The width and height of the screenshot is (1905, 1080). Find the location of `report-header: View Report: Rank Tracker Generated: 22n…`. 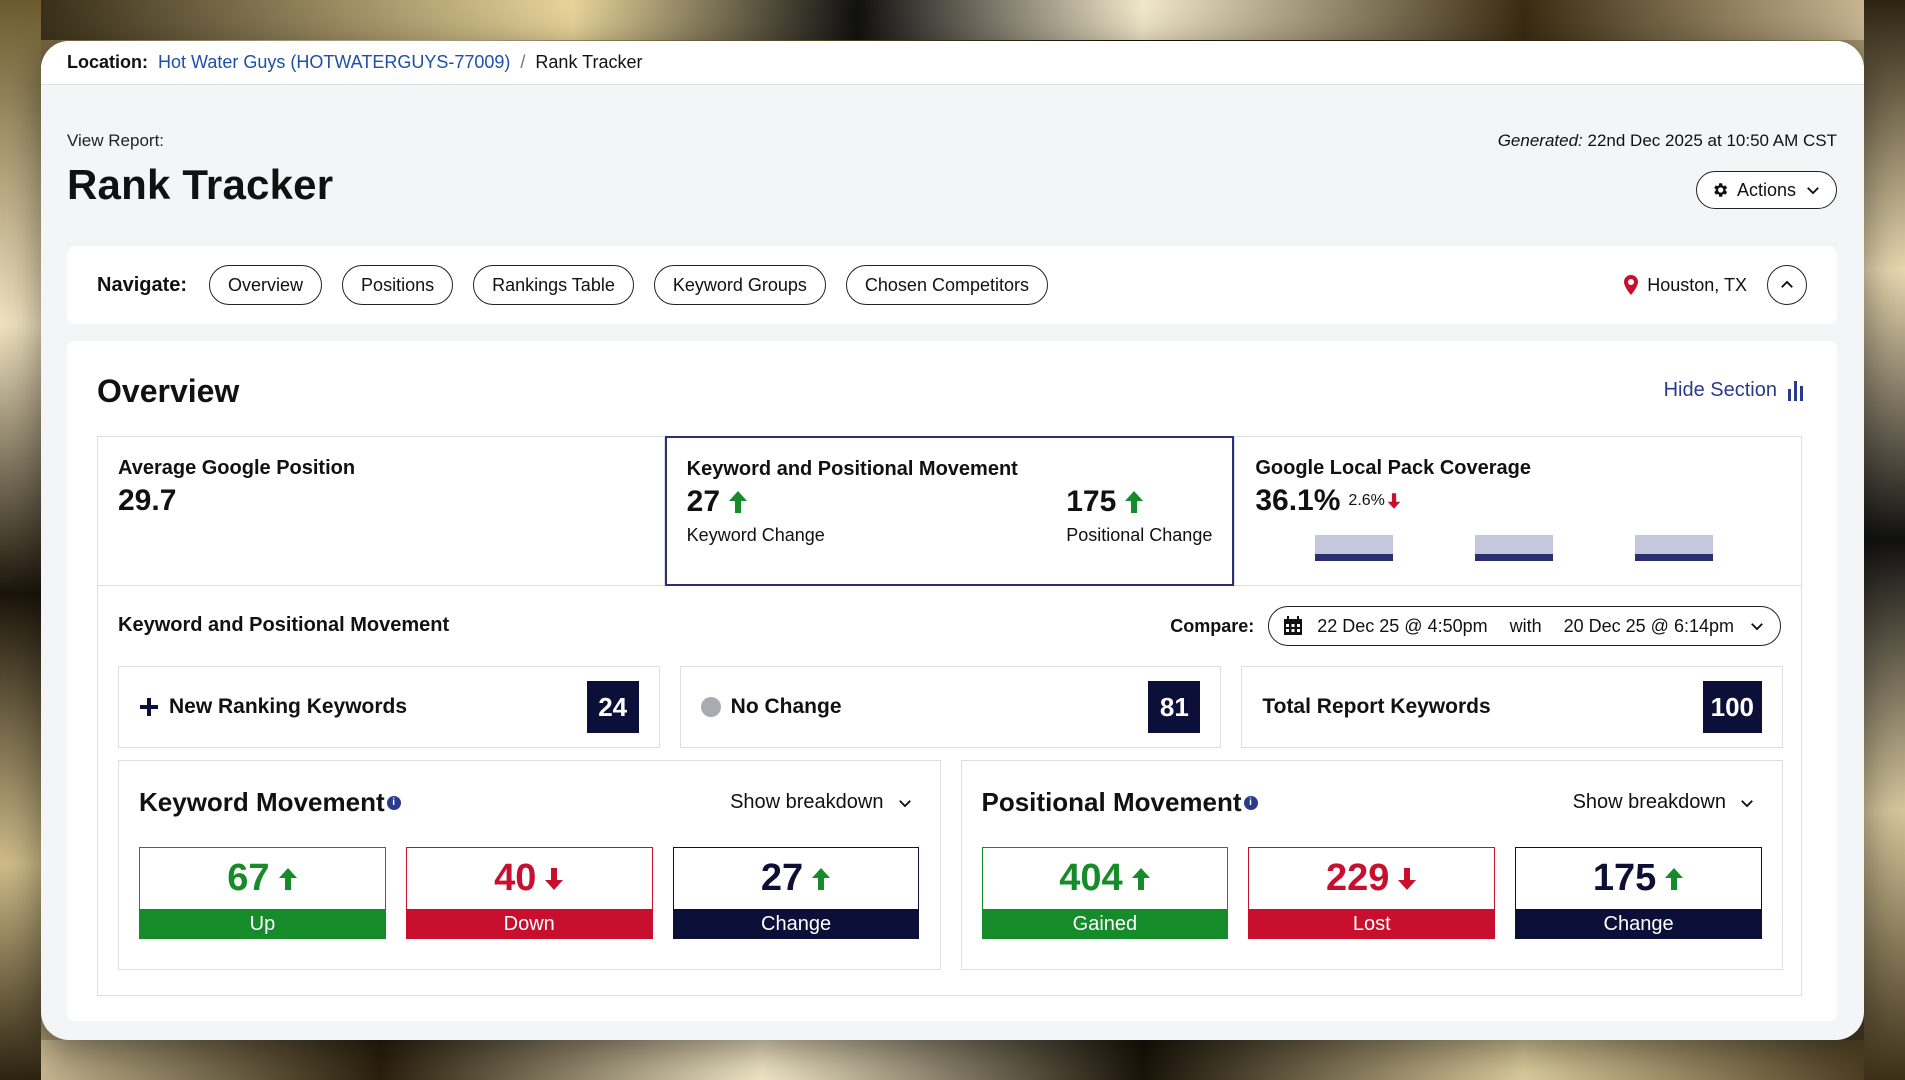

report-header: View Report: Rank Tracker Generated: 22n… is located at coordinates (952, 170).